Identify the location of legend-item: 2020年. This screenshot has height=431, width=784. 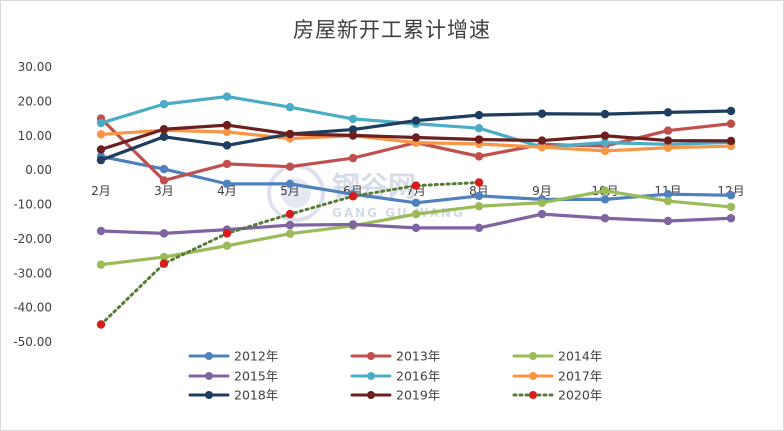
(557, 395).